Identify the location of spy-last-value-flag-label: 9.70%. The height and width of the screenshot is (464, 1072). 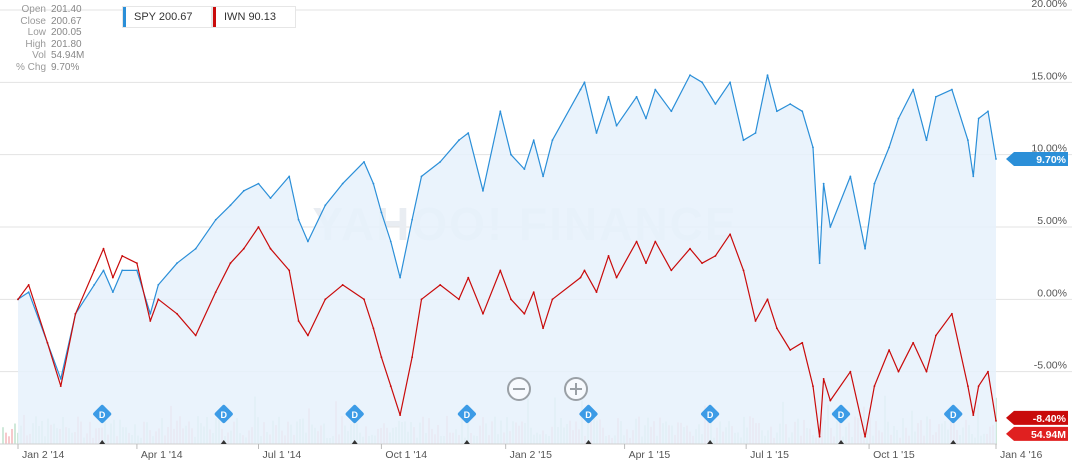
(1051, 160).